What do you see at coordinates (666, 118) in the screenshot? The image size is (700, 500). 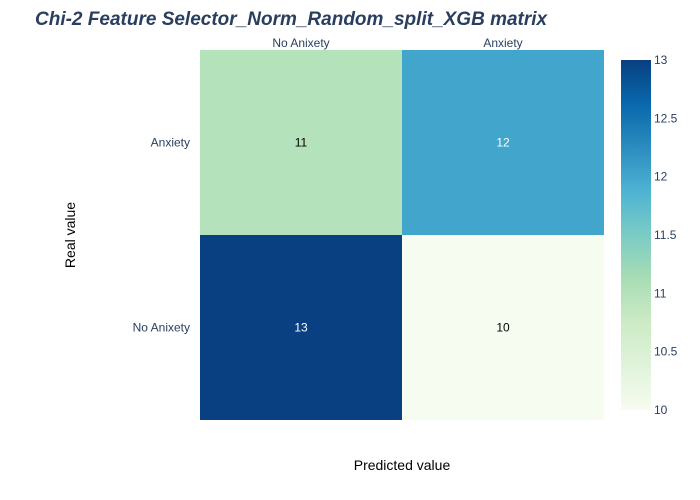 I see `colorbar-tick-label: 12.5` at bounding box center [666, 118].